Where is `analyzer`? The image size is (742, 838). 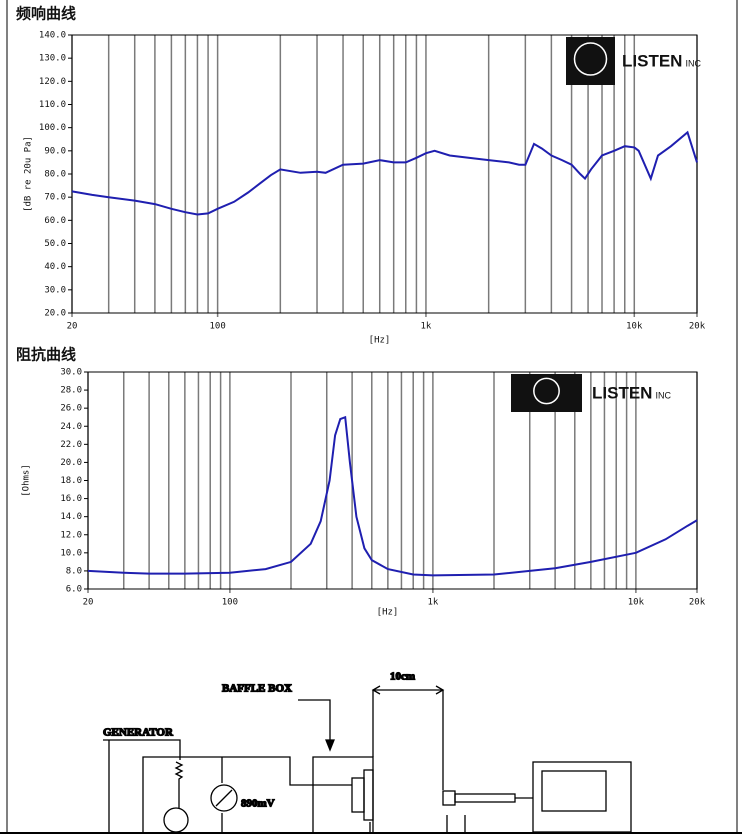 analyzer is located at coordinates (582, 797).